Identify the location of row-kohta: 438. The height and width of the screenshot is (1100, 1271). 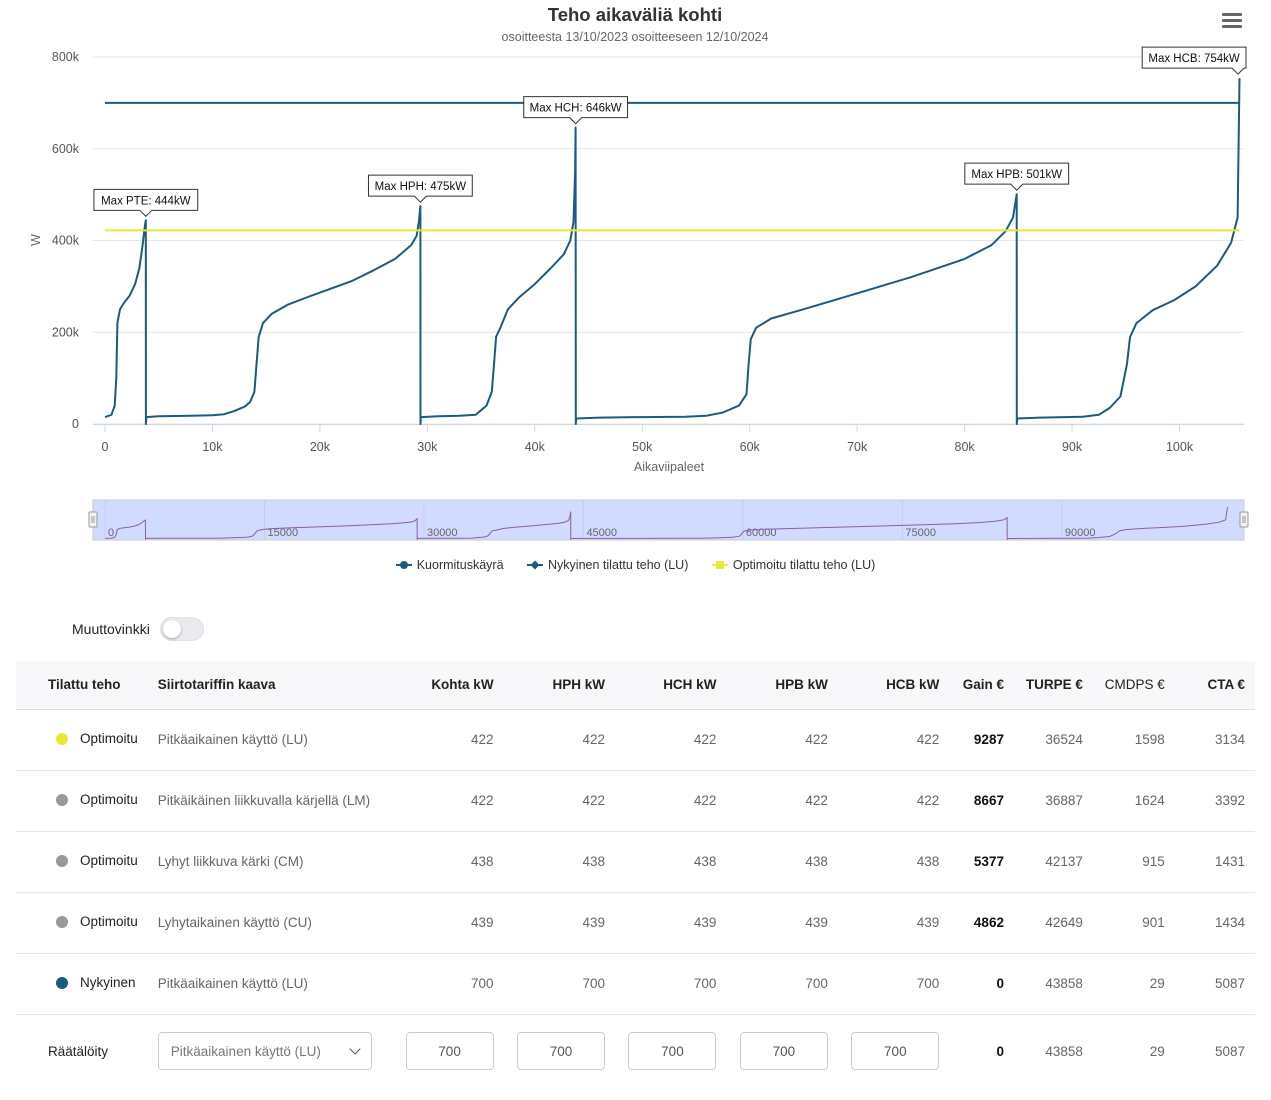
(444, 862).